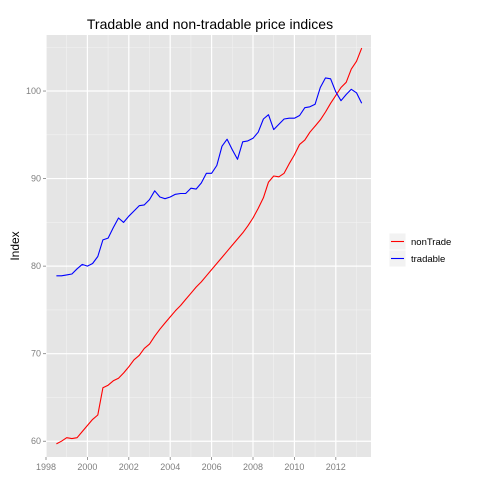 The height and width of the screenshot is (480, 480). What do you see at coordinates (253, 467) in the screenshot?
I see `x-tick-label: 2008` at bounding box center [253, 467].